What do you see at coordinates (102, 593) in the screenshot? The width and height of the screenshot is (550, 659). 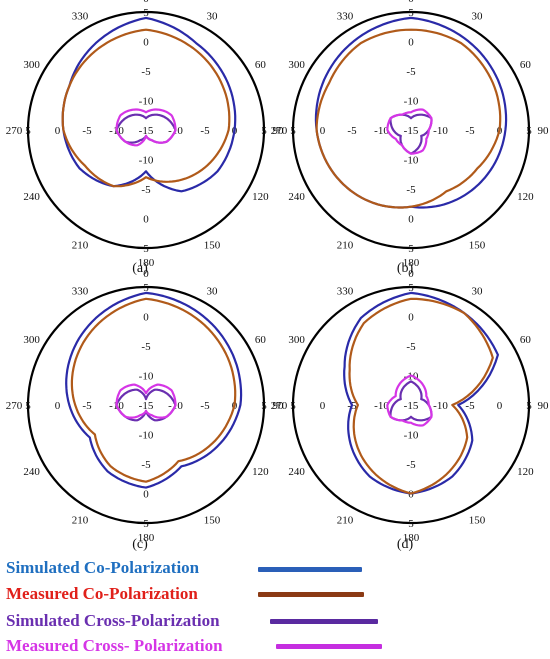 I see `legend-label-measured-co: Measured Co-Polarization` at bounding box center [102, 593].